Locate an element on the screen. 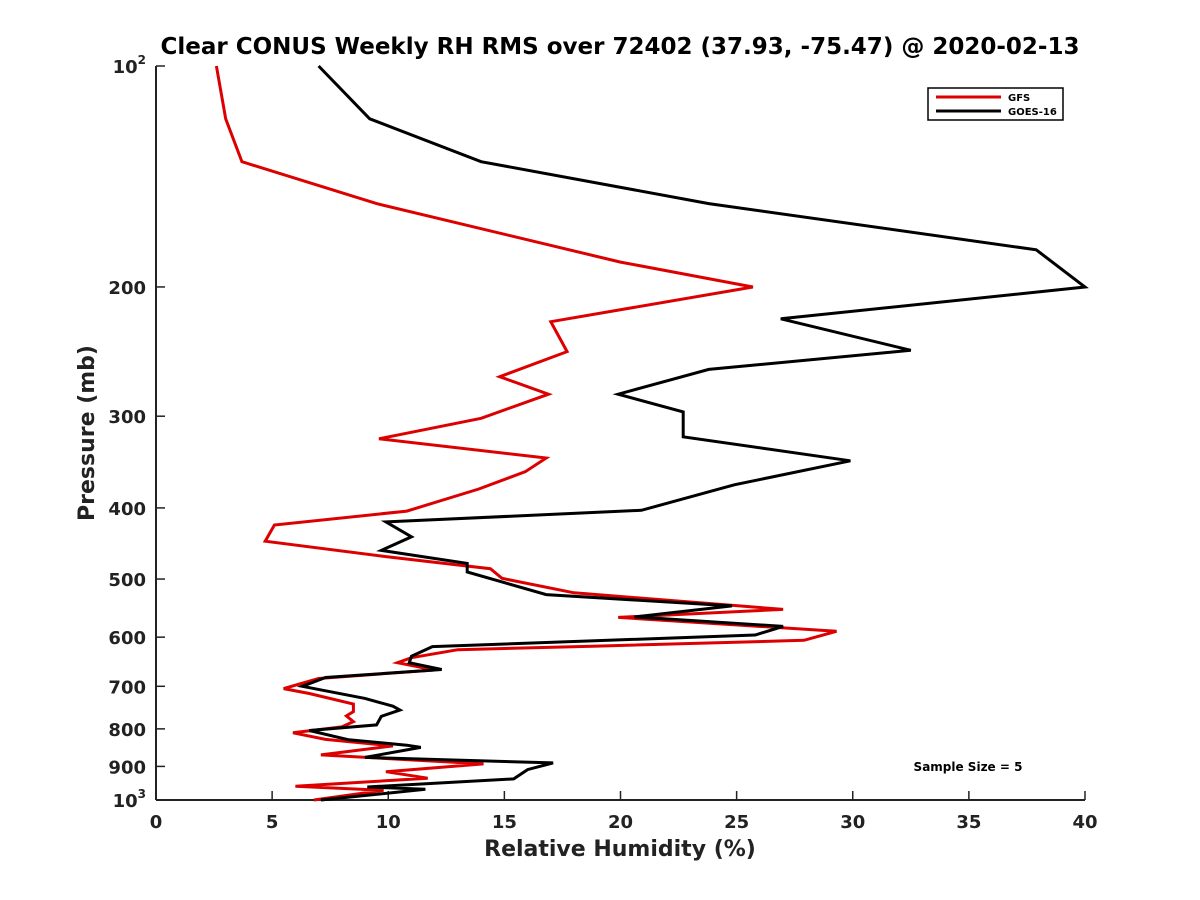  y-tick-label-base: 300 is located at coordinates (127, 417).